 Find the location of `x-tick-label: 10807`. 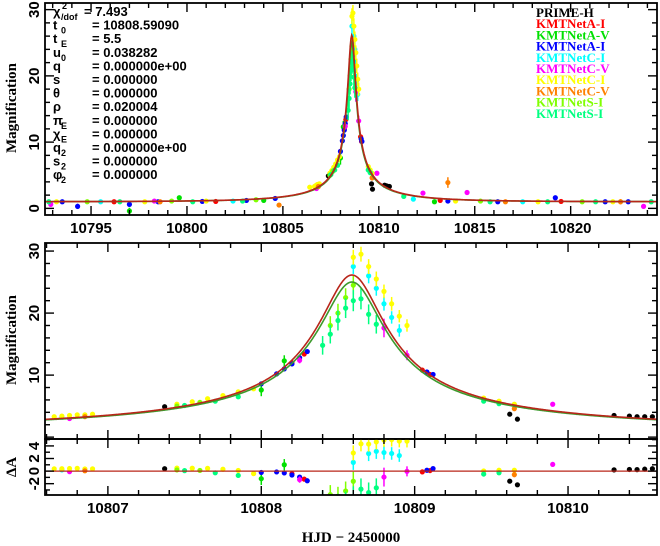

x-tick-label: 10807 is located at coordinates (108, 508).